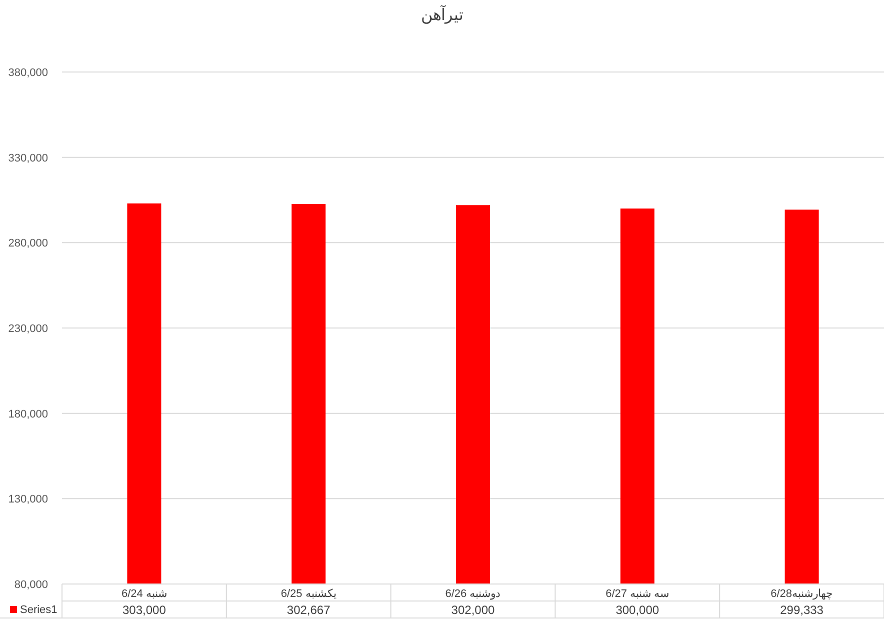  I want to click on x-tick-label: شنبه 6/24, so click(144, 594).